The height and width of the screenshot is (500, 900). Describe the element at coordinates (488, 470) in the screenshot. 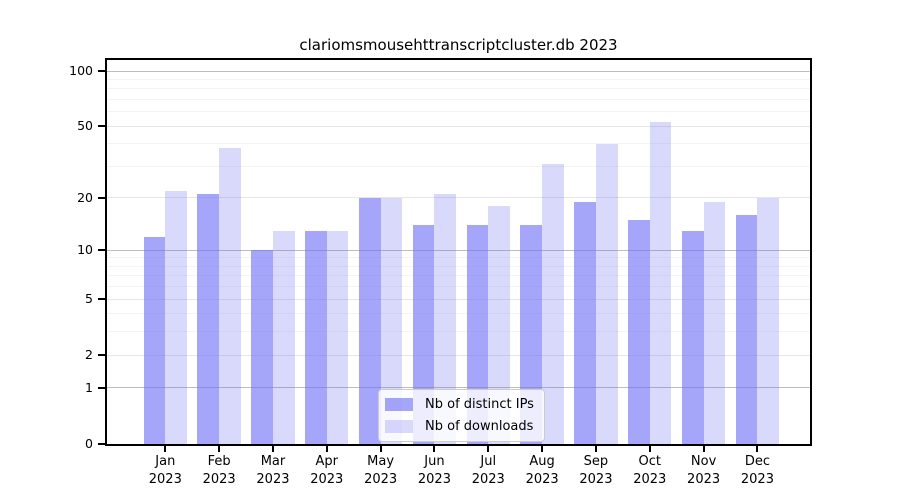

I see `x-tick-label-jul: Jul 2023` at that location.